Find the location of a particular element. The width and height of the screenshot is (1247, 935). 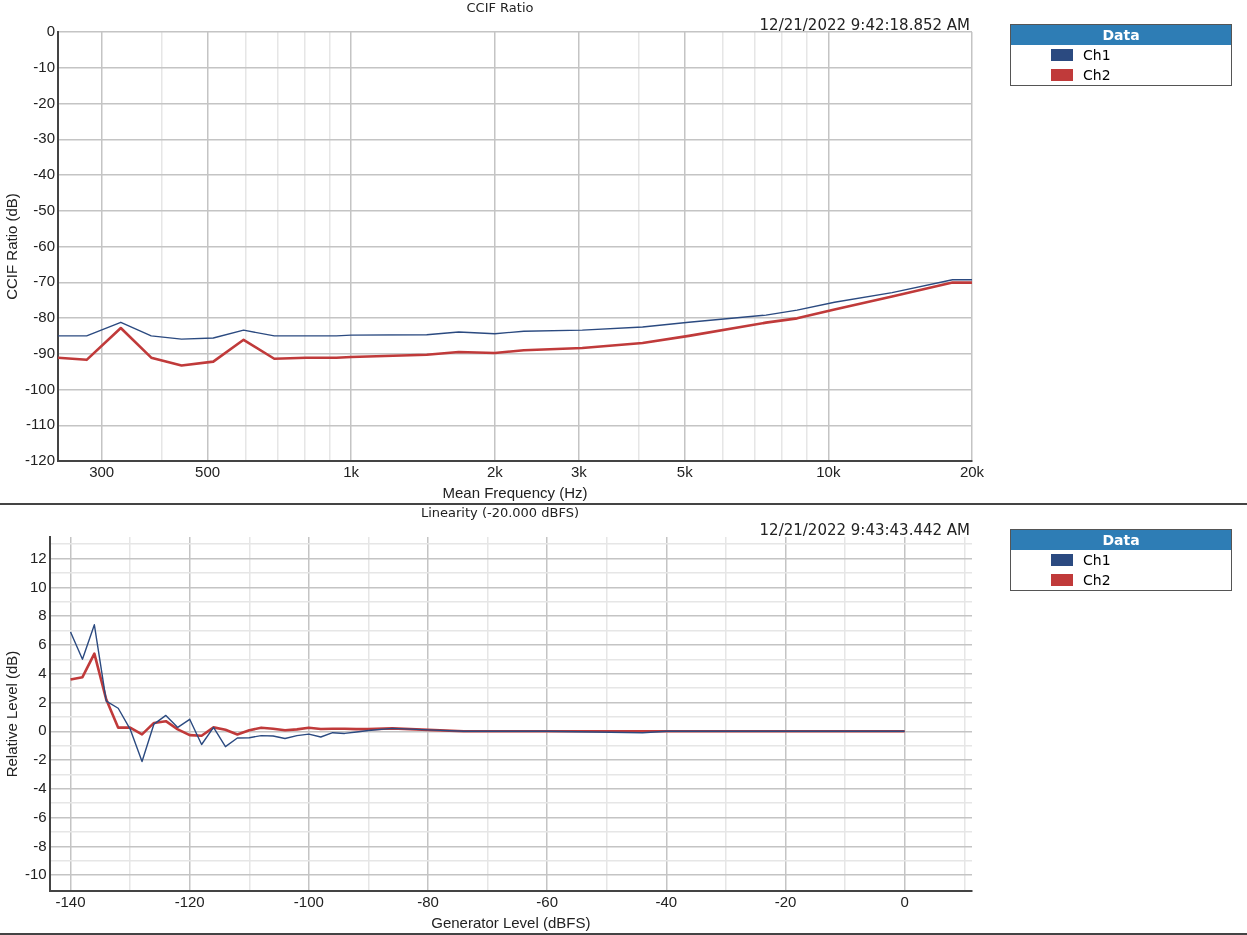

y-tick-label: 12 is located at coordinates (38, 557).